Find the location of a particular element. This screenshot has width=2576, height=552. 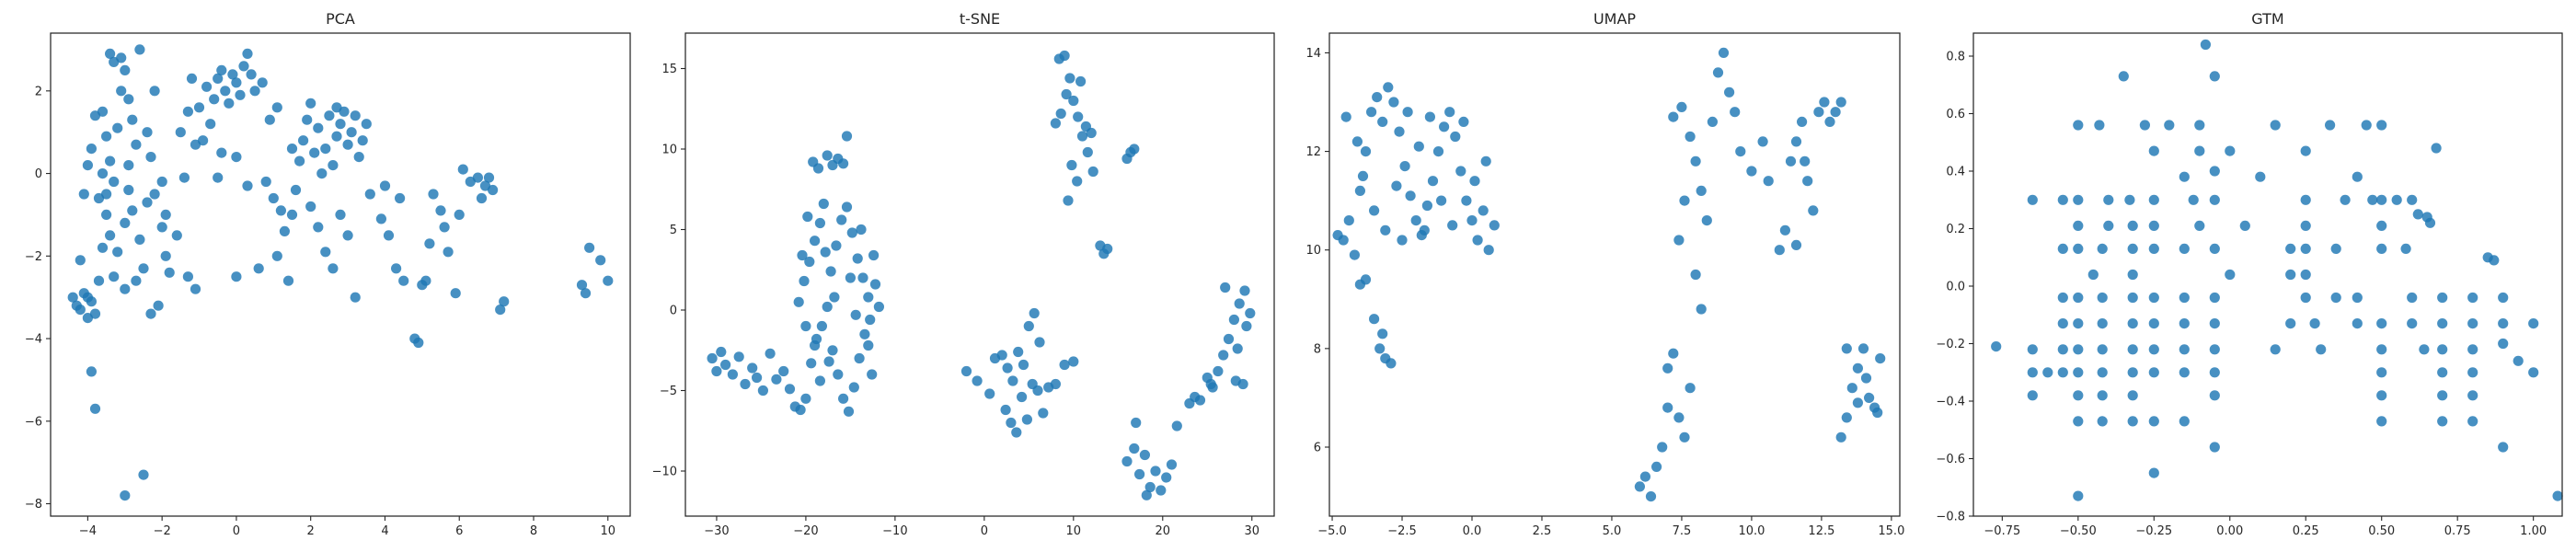

x-tick-label: −10 is located at coordinates (894, 531).